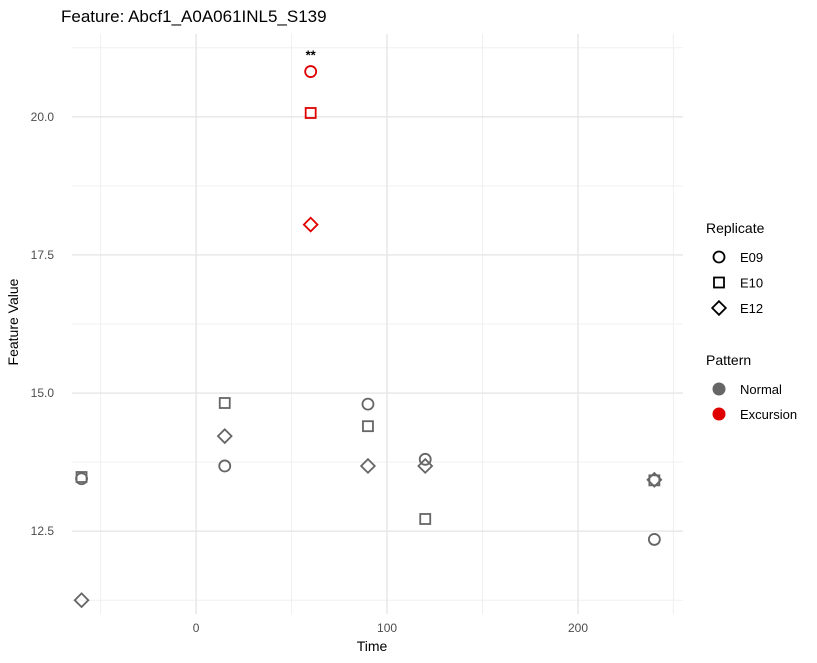 This screenshot has height=663, width=817. Describe the element at coordinates (719, 389) in the screenshot. I see `legend-key-normal` at that location.